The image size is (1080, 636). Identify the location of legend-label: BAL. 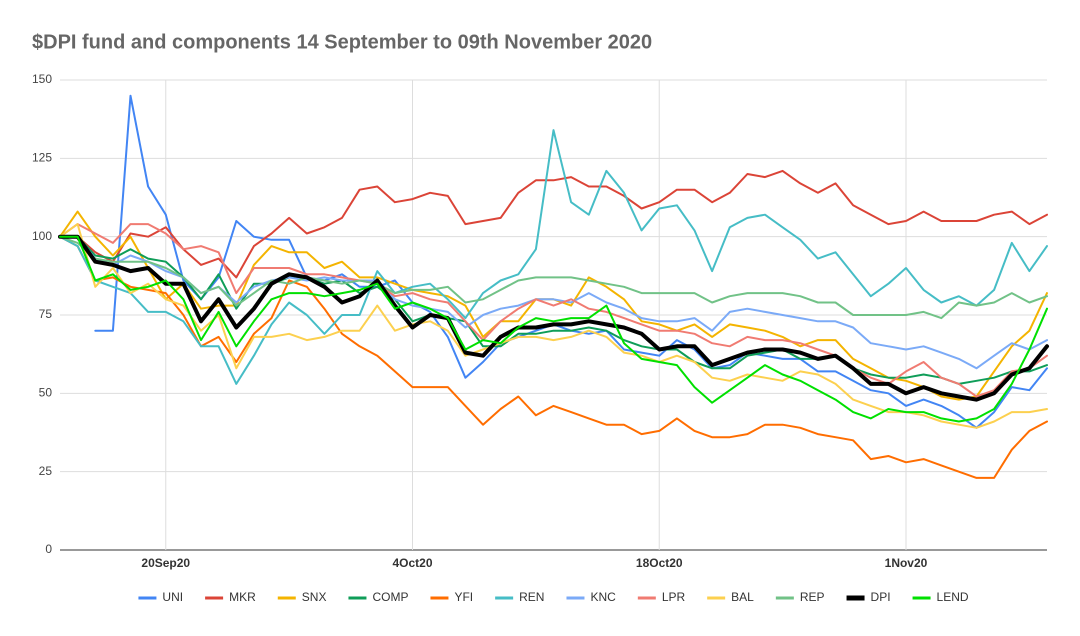
(742, 597).